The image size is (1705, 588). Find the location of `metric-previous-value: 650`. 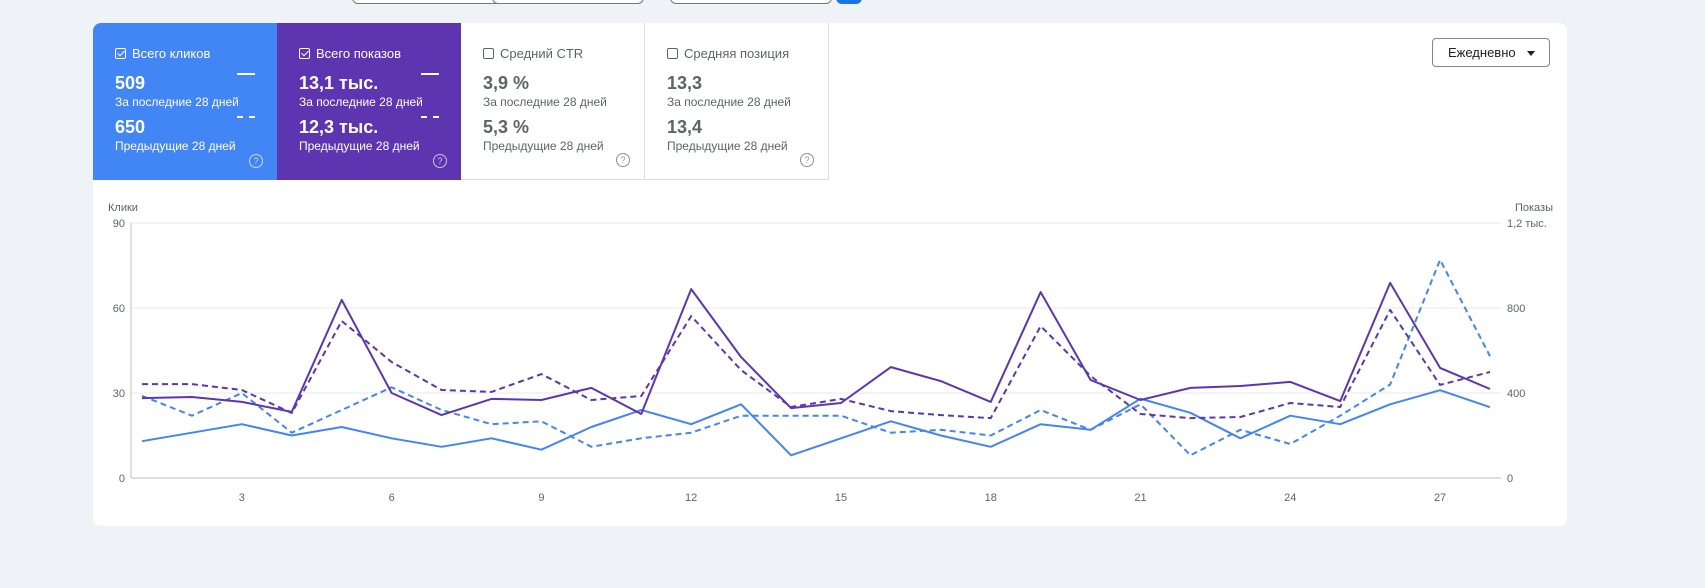

metric-previous-value: 650 is located at coordinates (130, 127).